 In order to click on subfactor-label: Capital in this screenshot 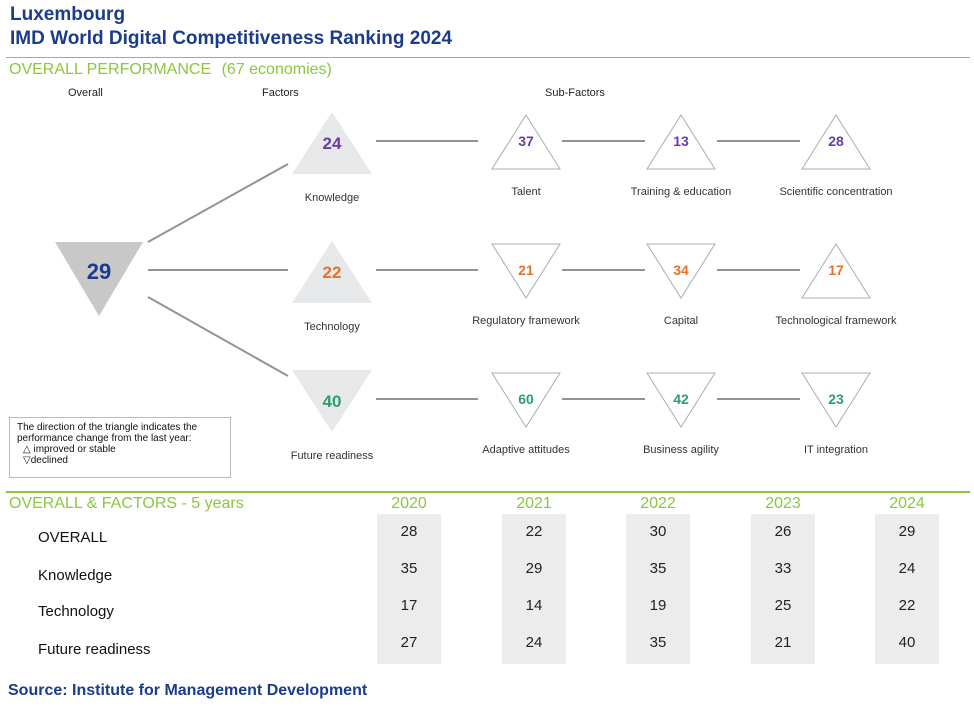, I will do `click(681, 321)`.